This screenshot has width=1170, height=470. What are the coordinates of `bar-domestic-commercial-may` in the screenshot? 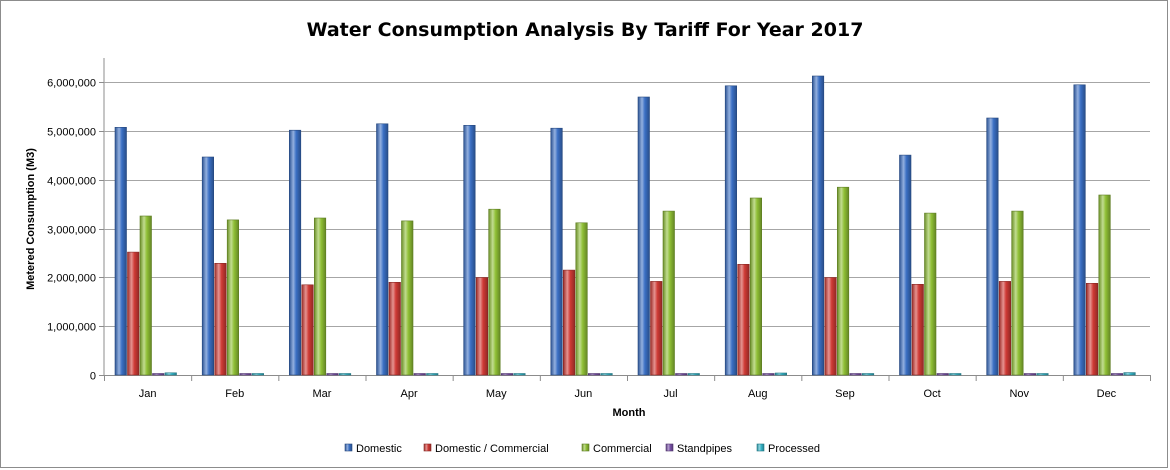 It's located at (482, 326).